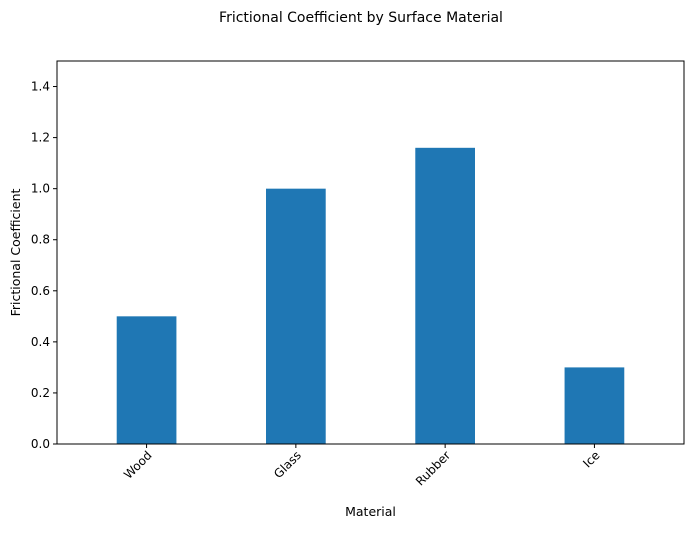 The height and width of the screenshot is (533, 691). What do you see at coordinates (40, 87) in the screenshot?
I see `y-tick-label: 1.4` at bounding box center [40, 87].